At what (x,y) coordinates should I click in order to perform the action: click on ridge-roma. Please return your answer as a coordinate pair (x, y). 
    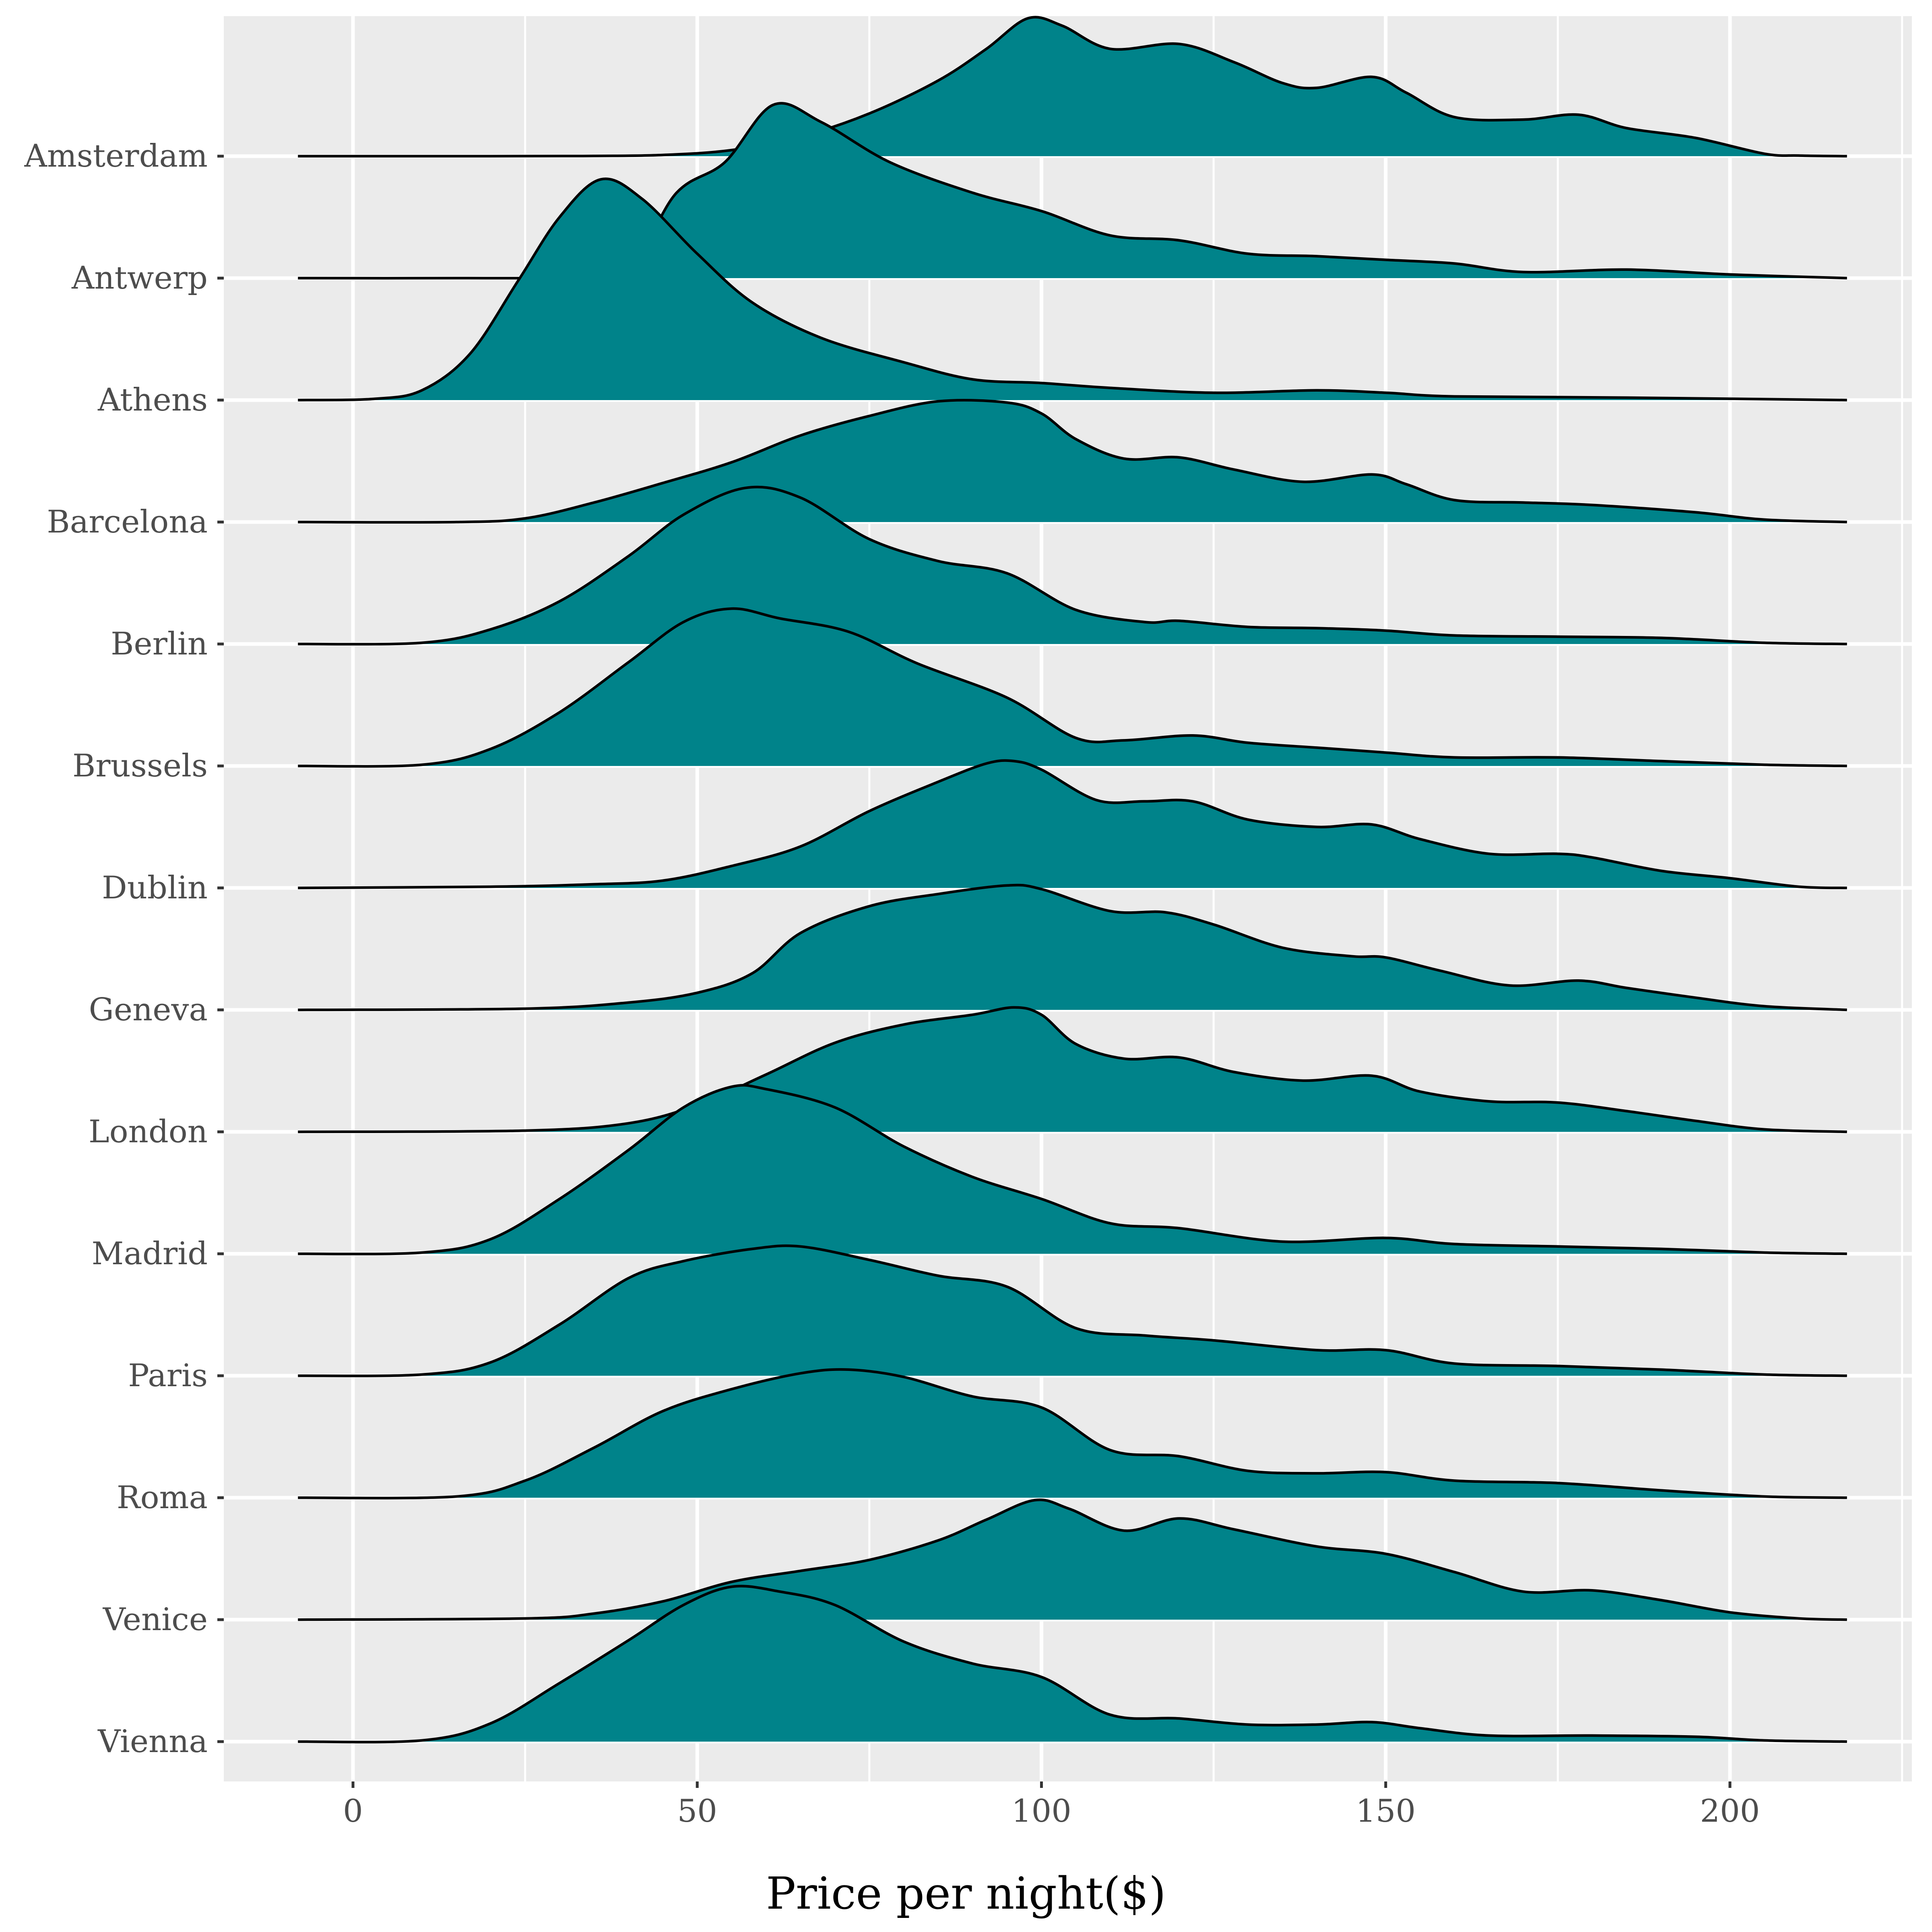
    Looking at the image, I should click on (1072, 1434).